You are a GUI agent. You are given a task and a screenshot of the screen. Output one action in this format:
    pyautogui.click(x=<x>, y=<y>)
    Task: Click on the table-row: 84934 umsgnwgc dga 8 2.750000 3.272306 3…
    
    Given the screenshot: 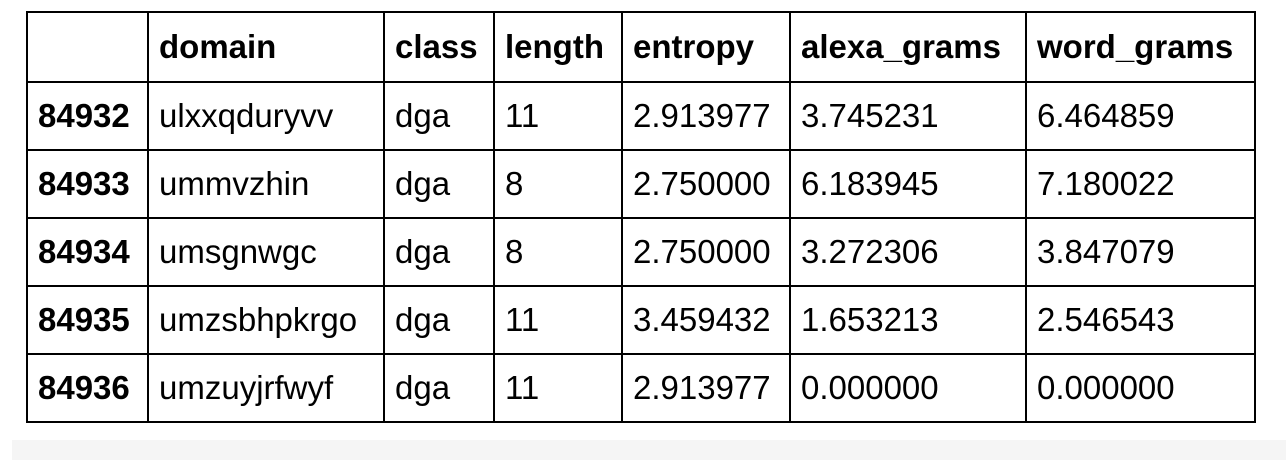 What is the action you would take?
    pyautogui.click(x=641, y=252)
    